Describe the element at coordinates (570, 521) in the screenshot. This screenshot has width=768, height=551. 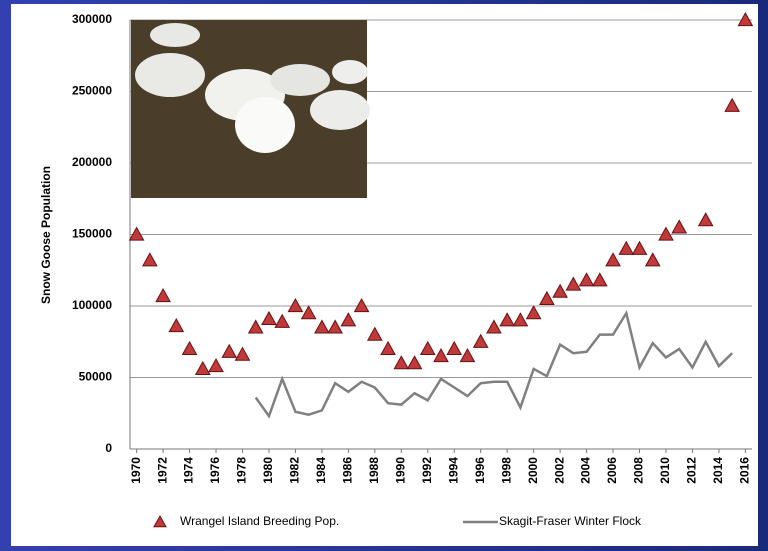
I see `legend-label: Skagit-Fraser Winter Flock` at that location.